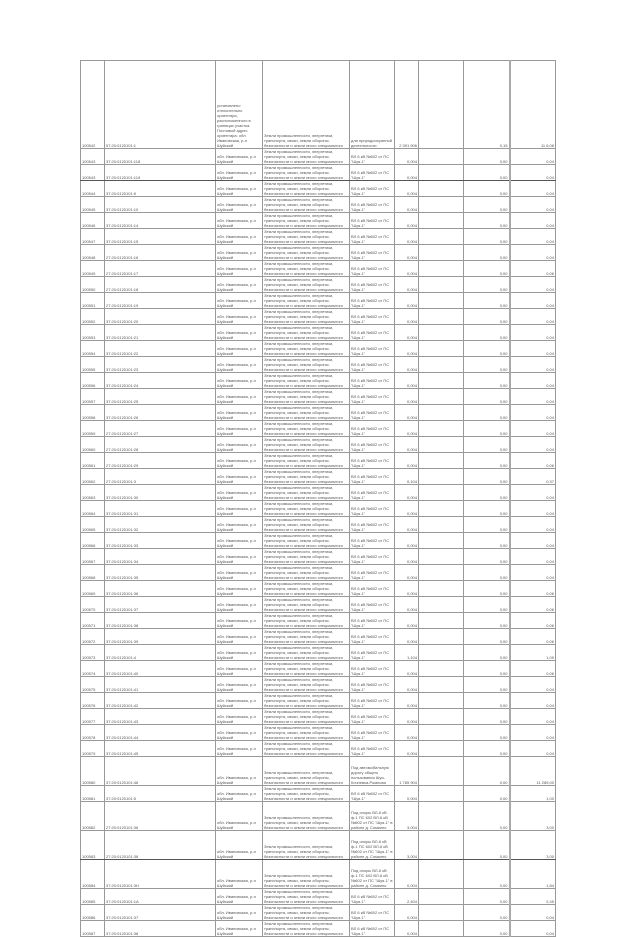  I want to click on cadastral-number-text: 37:20:0120101:36, so click(122, 593).